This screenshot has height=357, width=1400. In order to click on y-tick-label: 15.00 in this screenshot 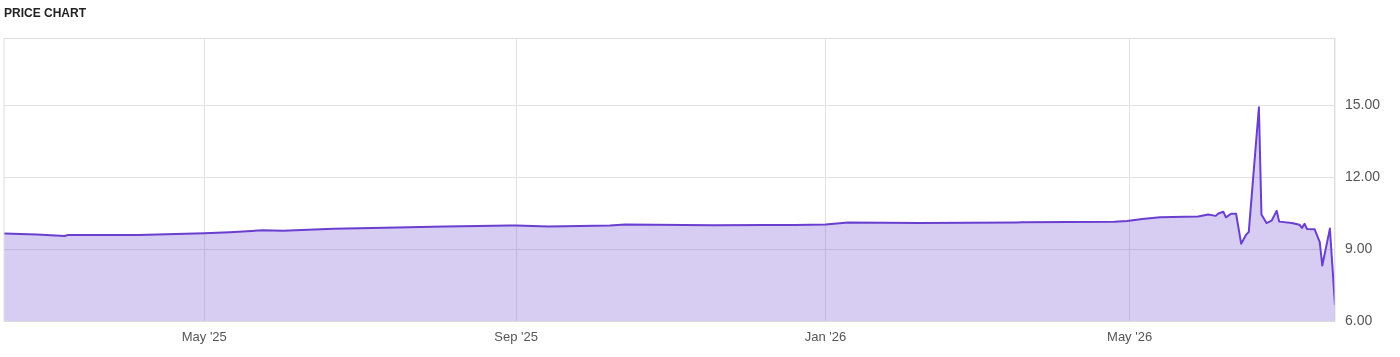, I will do `click(1362, 104)`.